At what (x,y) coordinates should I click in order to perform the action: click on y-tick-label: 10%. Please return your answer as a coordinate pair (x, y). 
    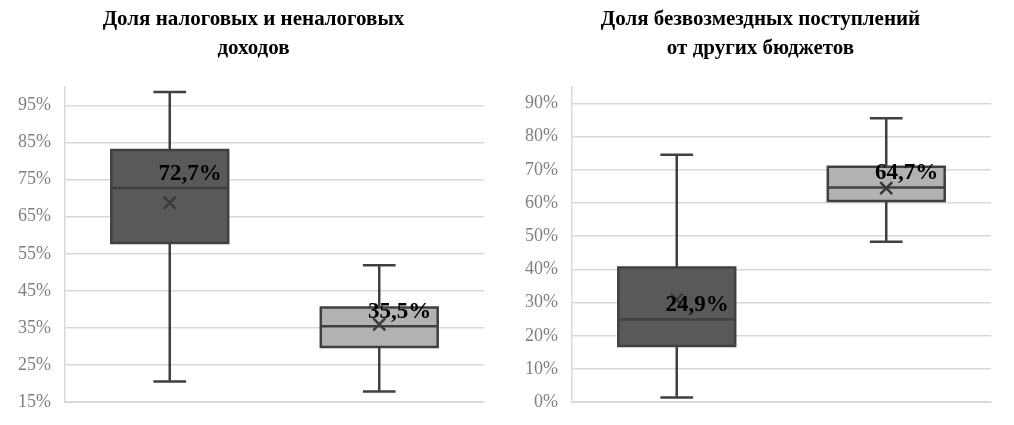
    Looking at the image, I should click on (541, 367).